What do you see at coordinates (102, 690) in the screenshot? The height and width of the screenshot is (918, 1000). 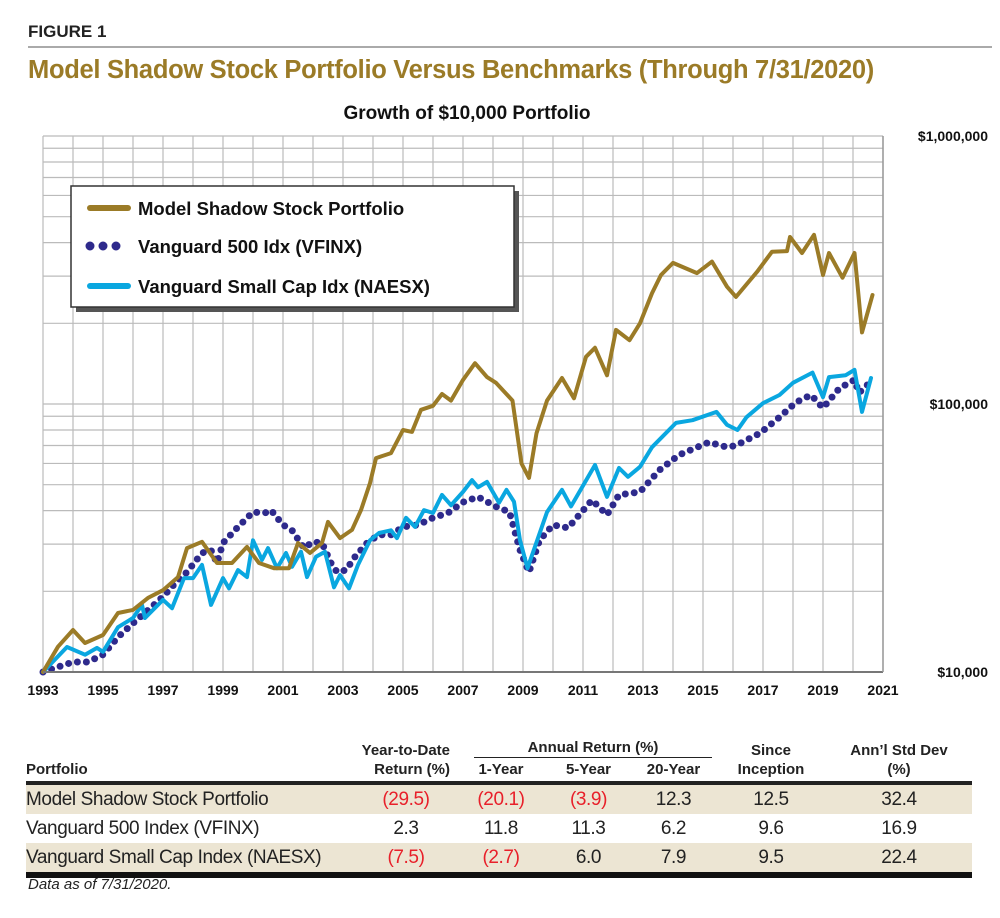 I see `x-tick-label: 1995` at bounding box center [102, 690].